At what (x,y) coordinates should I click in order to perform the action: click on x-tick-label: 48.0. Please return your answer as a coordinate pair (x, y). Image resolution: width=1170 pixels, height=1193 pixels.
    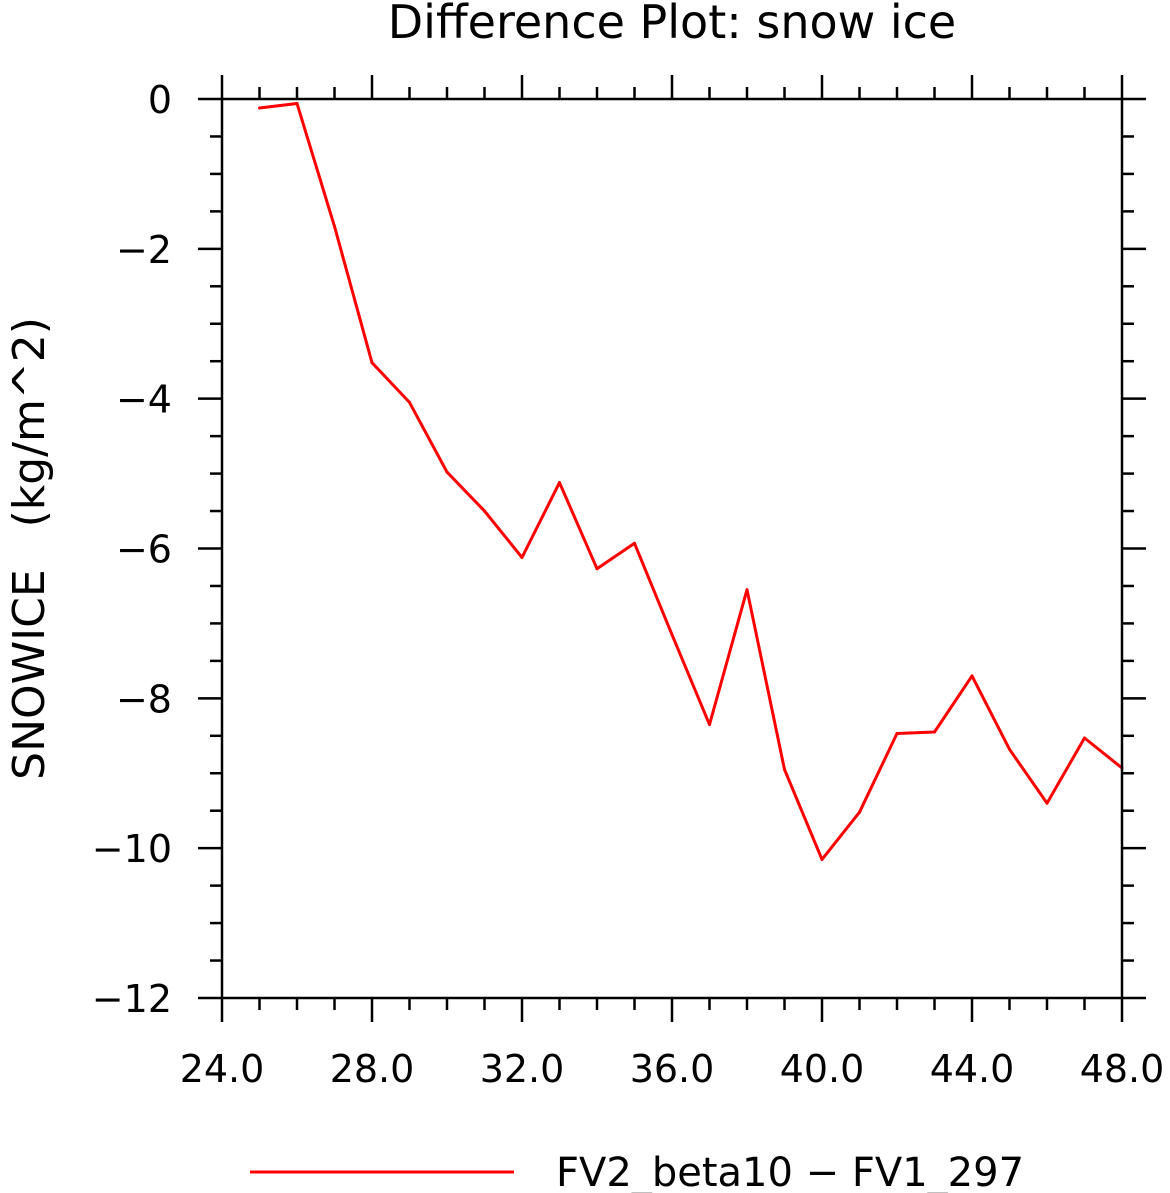
    Looking at the image, I should click on (1122, 1069).